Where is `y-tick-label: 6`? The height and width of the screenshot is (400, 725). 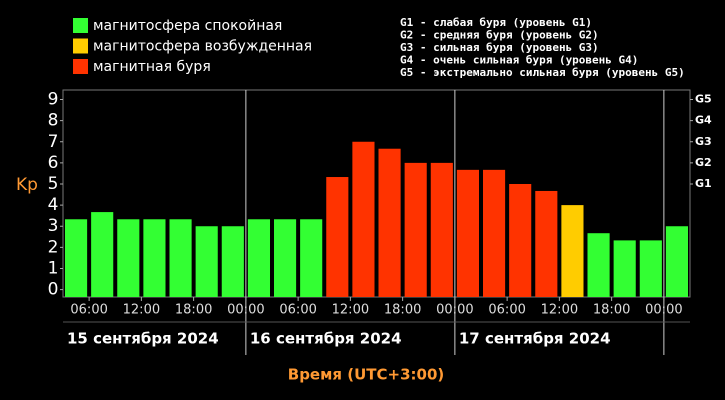 y-tick-label: 6 is located at coordinates (53, 163).